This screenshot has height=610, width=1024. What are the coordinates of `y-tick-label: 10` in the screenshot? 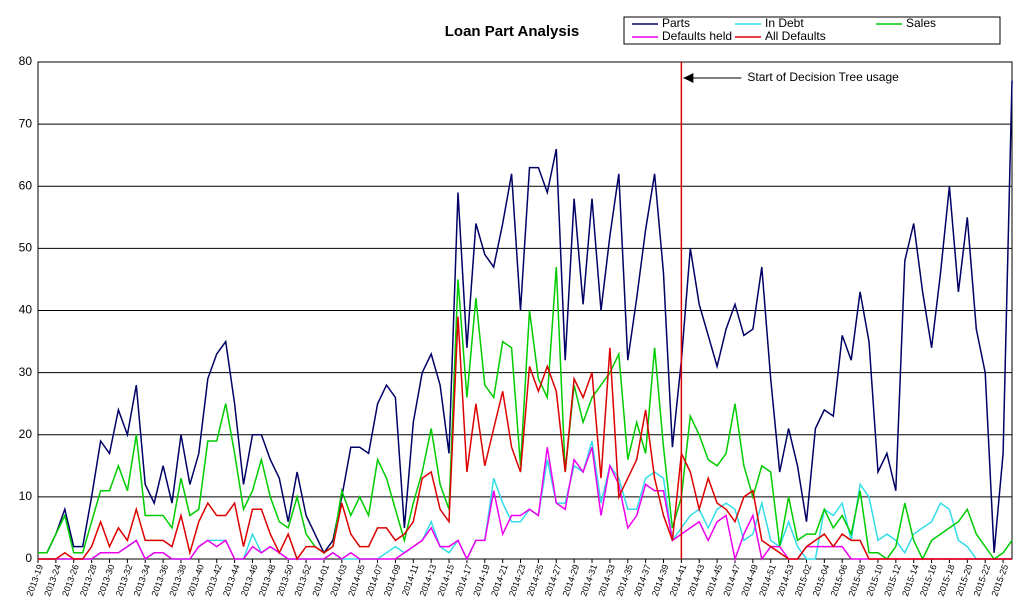 It's located at (26, 496).